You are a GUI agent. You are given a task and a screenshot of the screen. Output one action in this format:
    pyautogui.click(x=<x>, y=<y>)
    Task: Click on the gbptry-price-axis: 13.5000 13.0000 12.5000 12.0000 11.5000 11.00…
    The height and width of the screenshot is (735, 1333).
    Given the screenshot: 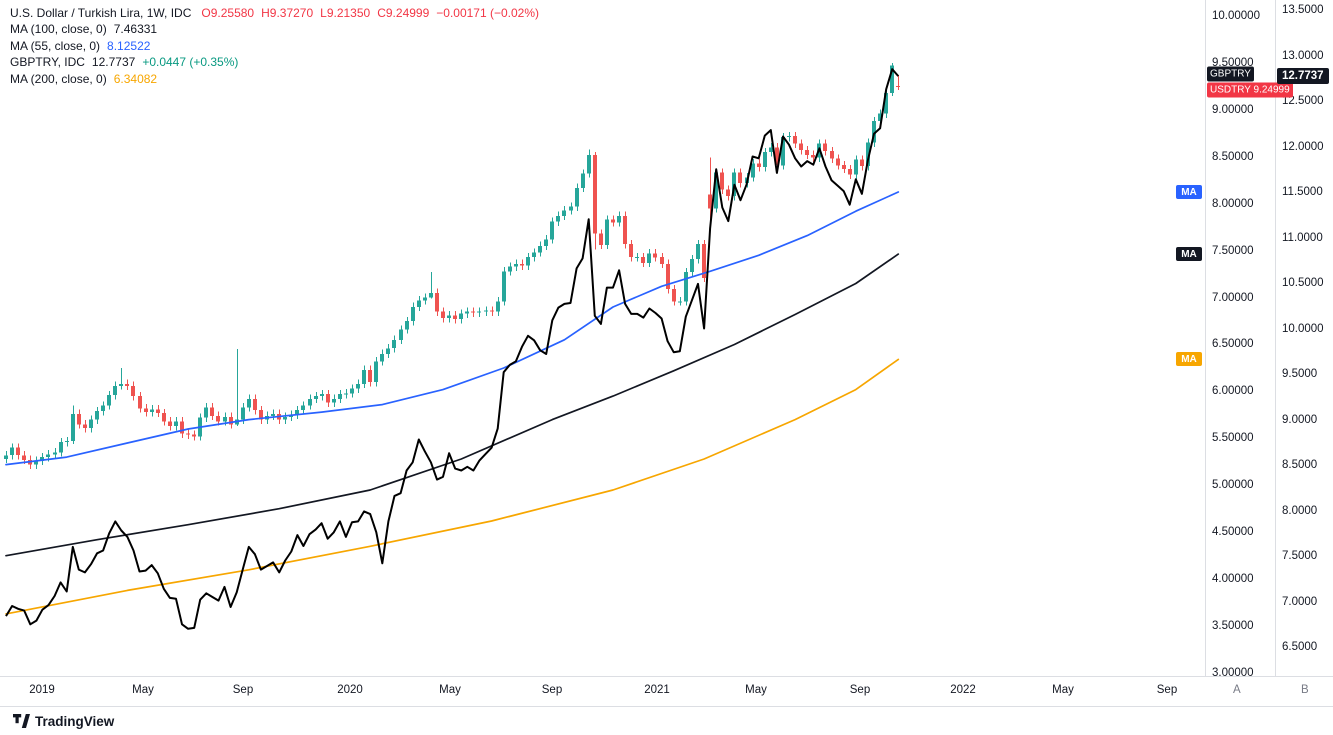 What is the action you would take?
    pyautogui.click(x=1304, y=338)
    